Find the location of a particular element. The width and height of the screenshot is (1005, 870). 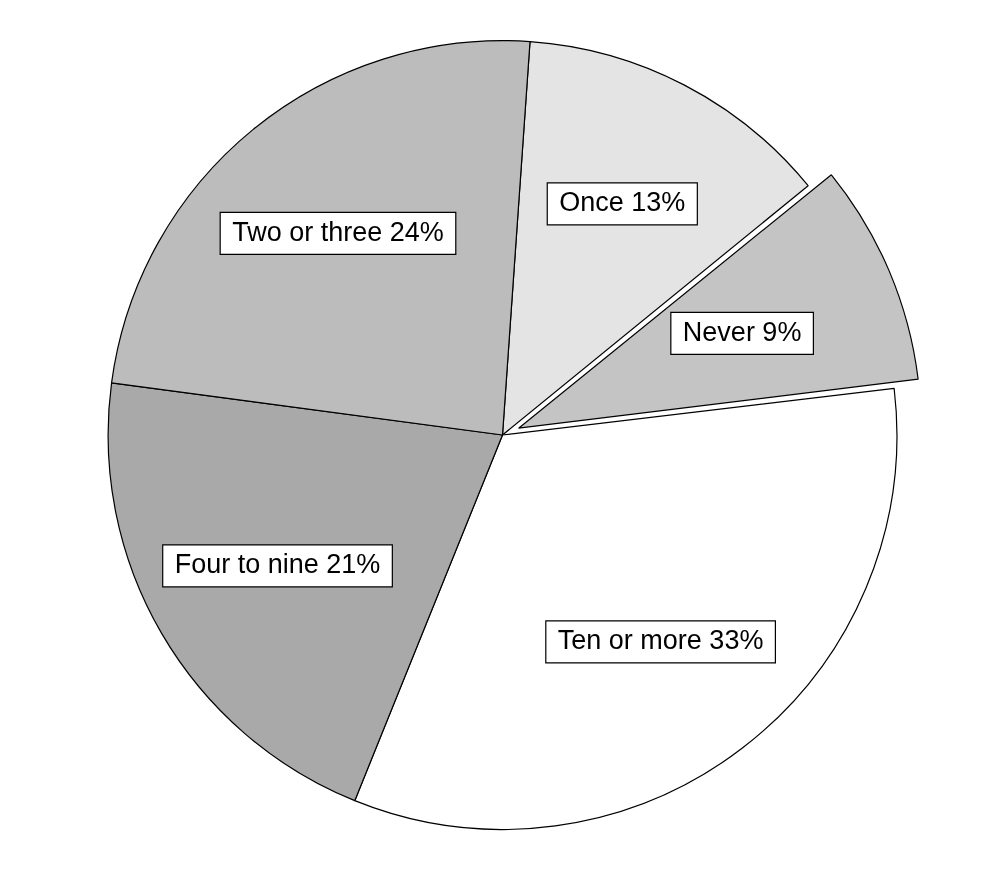

slice-label: Four to nine 21% is located at coordinates (277, 564).